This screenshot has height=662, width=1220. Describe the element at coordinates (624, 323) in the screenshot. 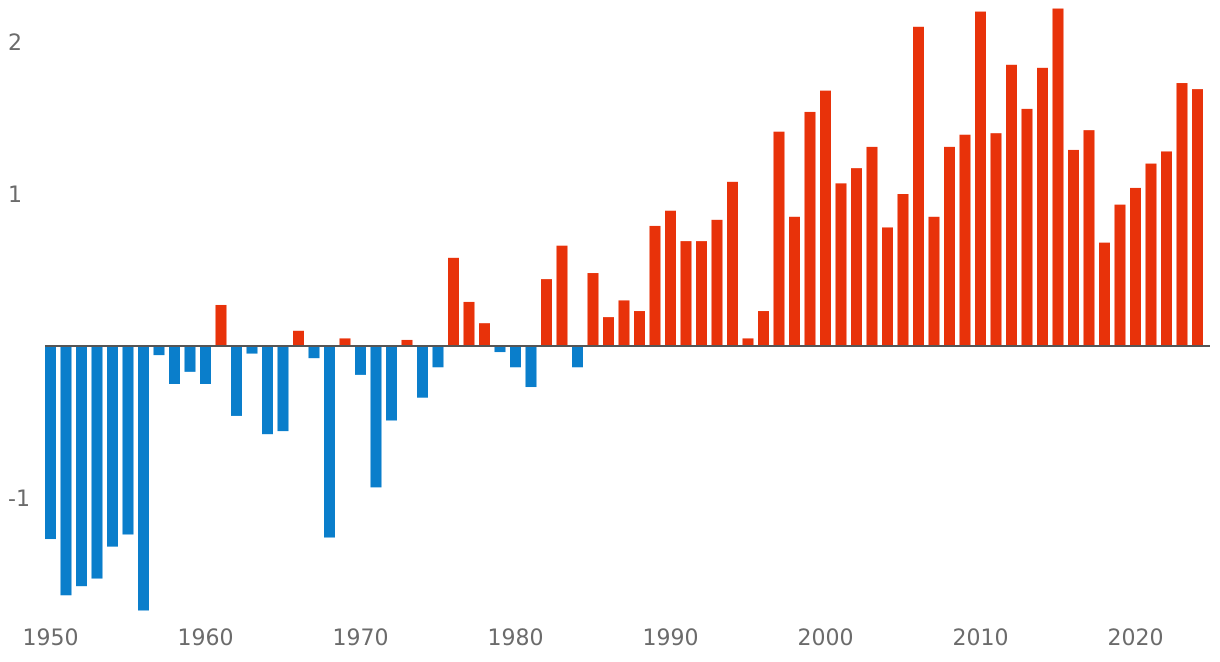

I see `bar-1987` at that location.